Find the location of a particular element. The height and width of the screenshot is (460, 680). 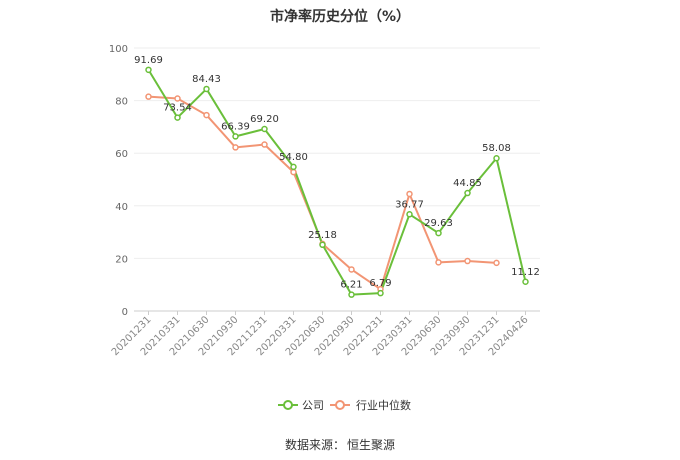

data-label: 44.85 is located at coordinates (467, 183).